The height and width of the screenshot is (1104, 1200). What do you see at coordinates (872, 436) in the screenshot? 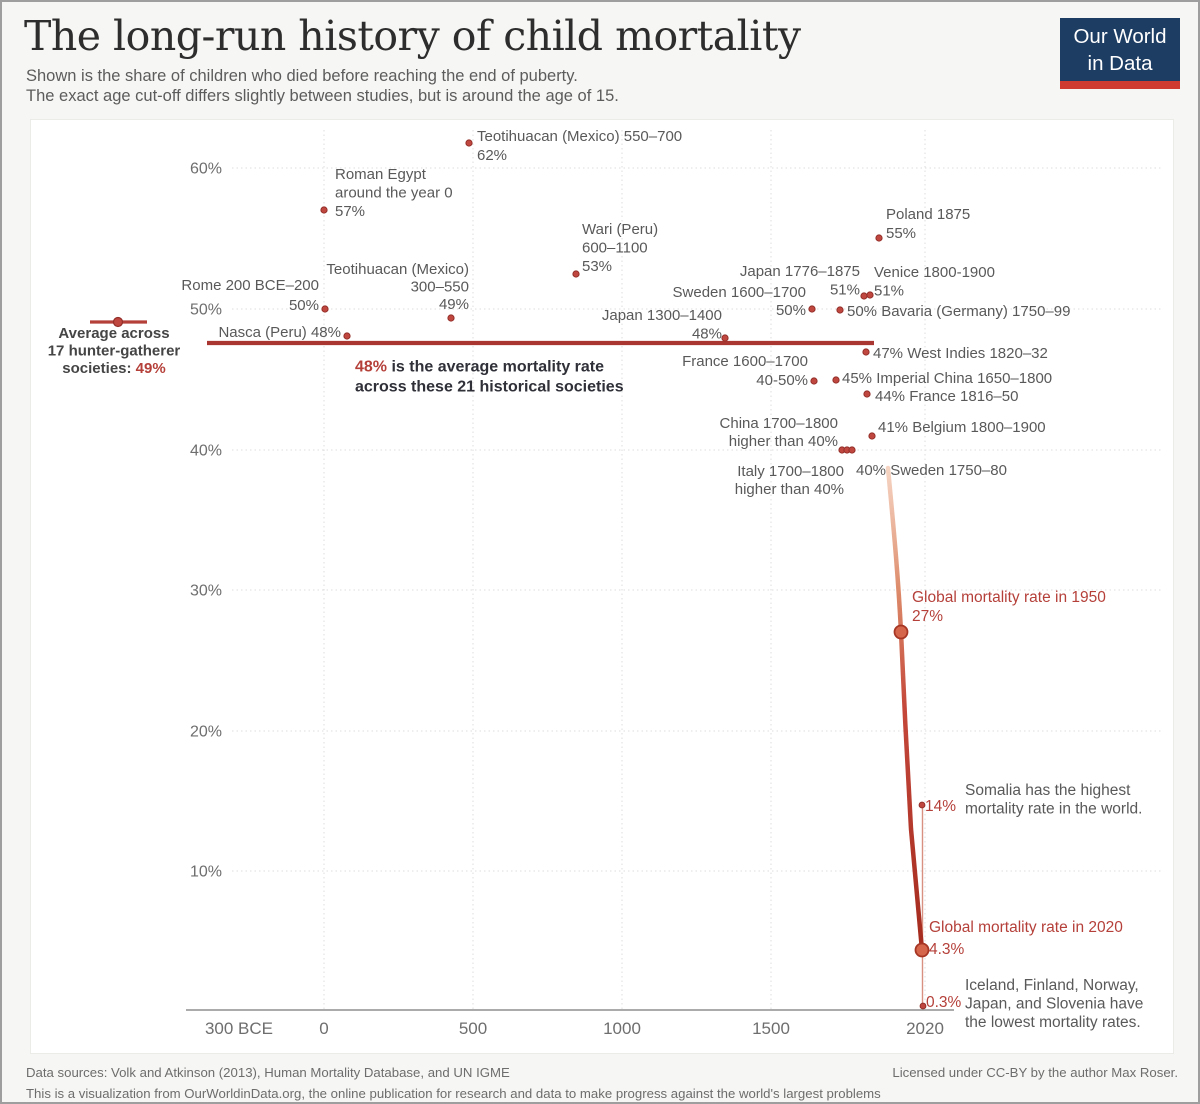
I see `point-belgium` at bounding box center [872, 436].